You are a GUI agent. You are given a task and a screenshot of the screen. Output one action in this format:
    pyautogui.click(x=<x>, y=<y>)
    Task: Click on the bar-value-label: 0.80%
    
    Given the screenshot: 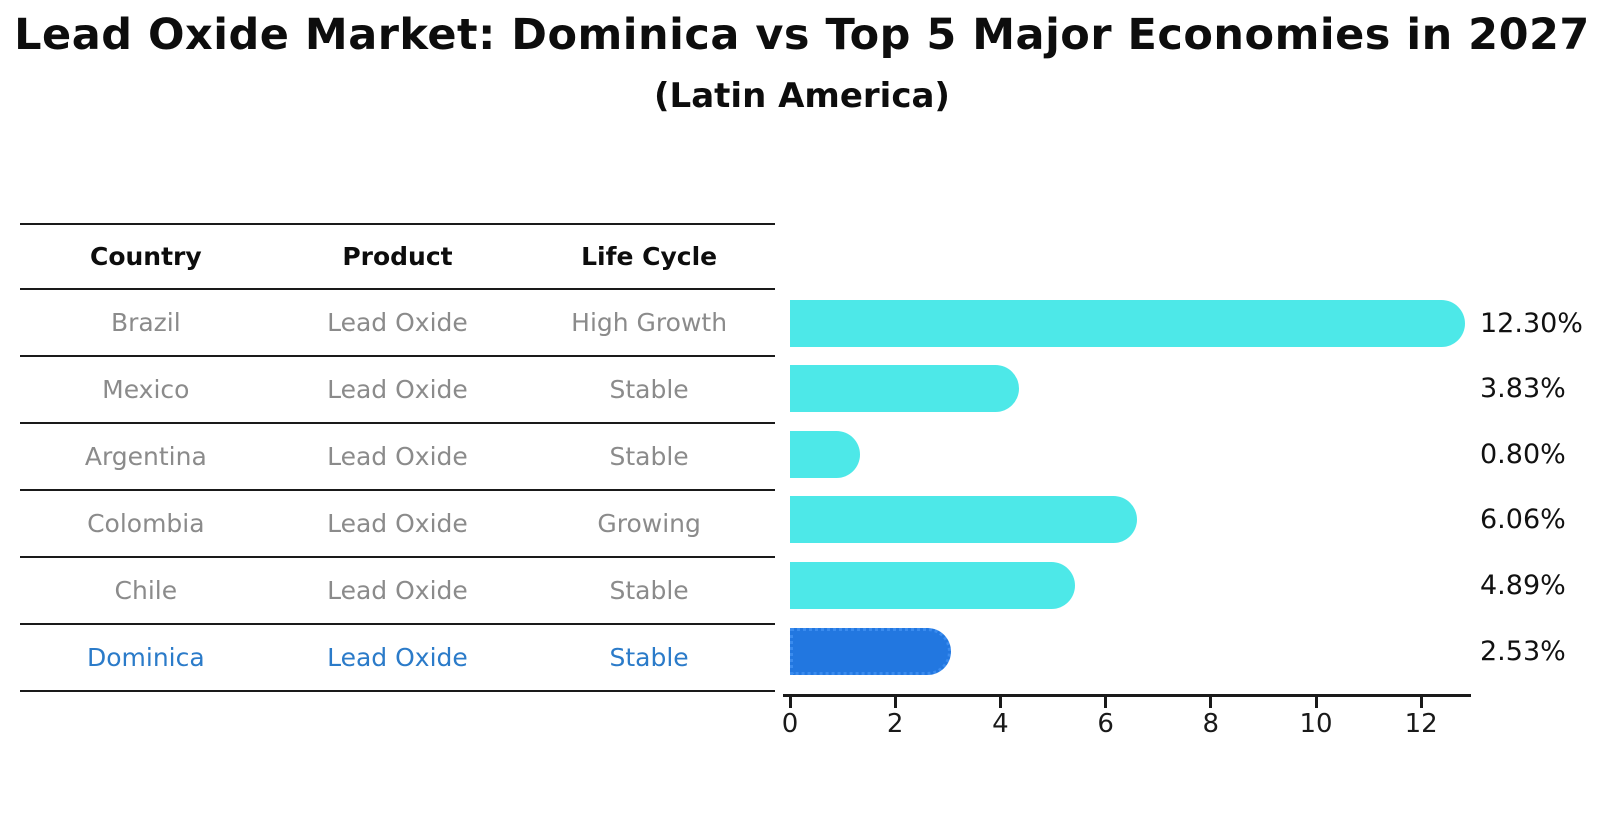 What is the action you would take?
    pyautogui.click(x=1523, y=454)
    